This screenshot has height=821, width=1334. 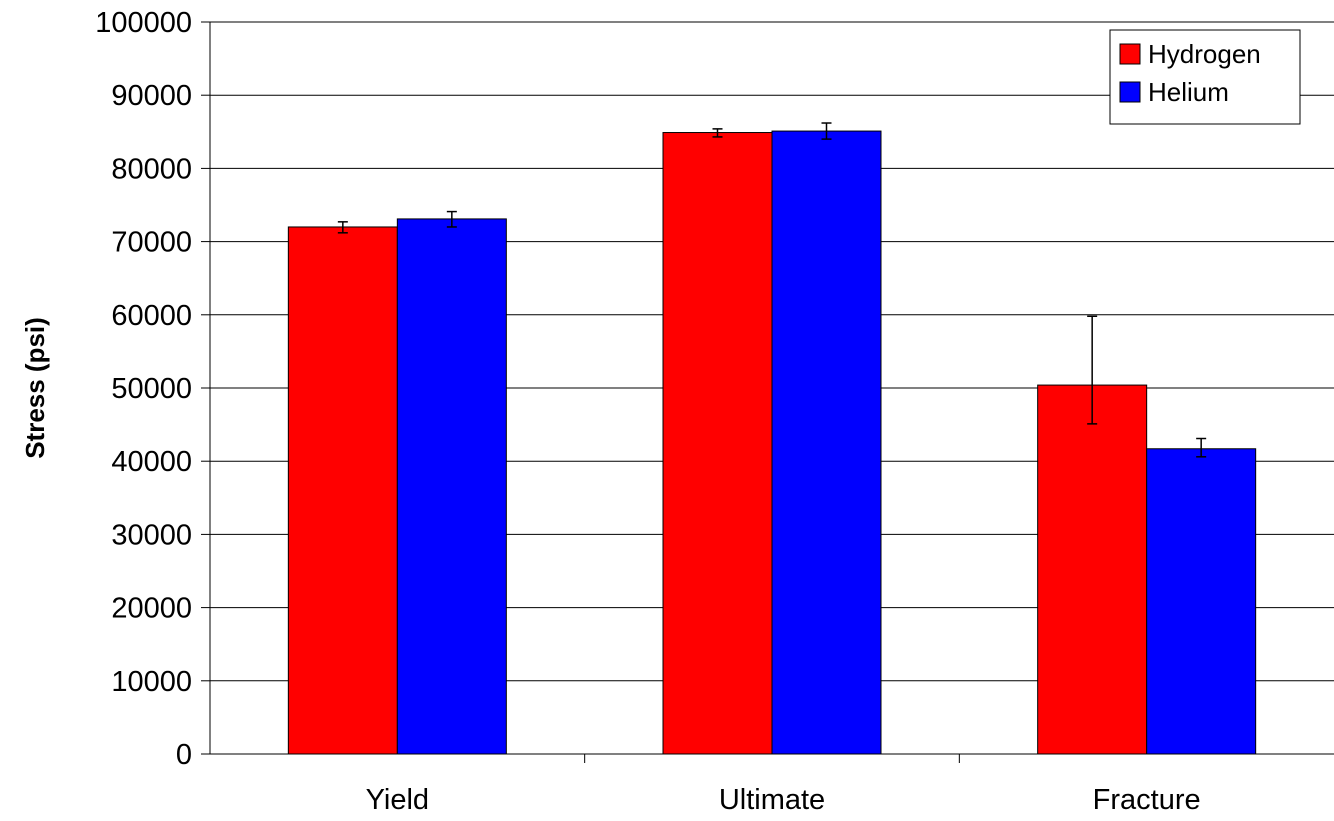 I want to click on y-tick-label: 80000, so click(x=151, y=169).